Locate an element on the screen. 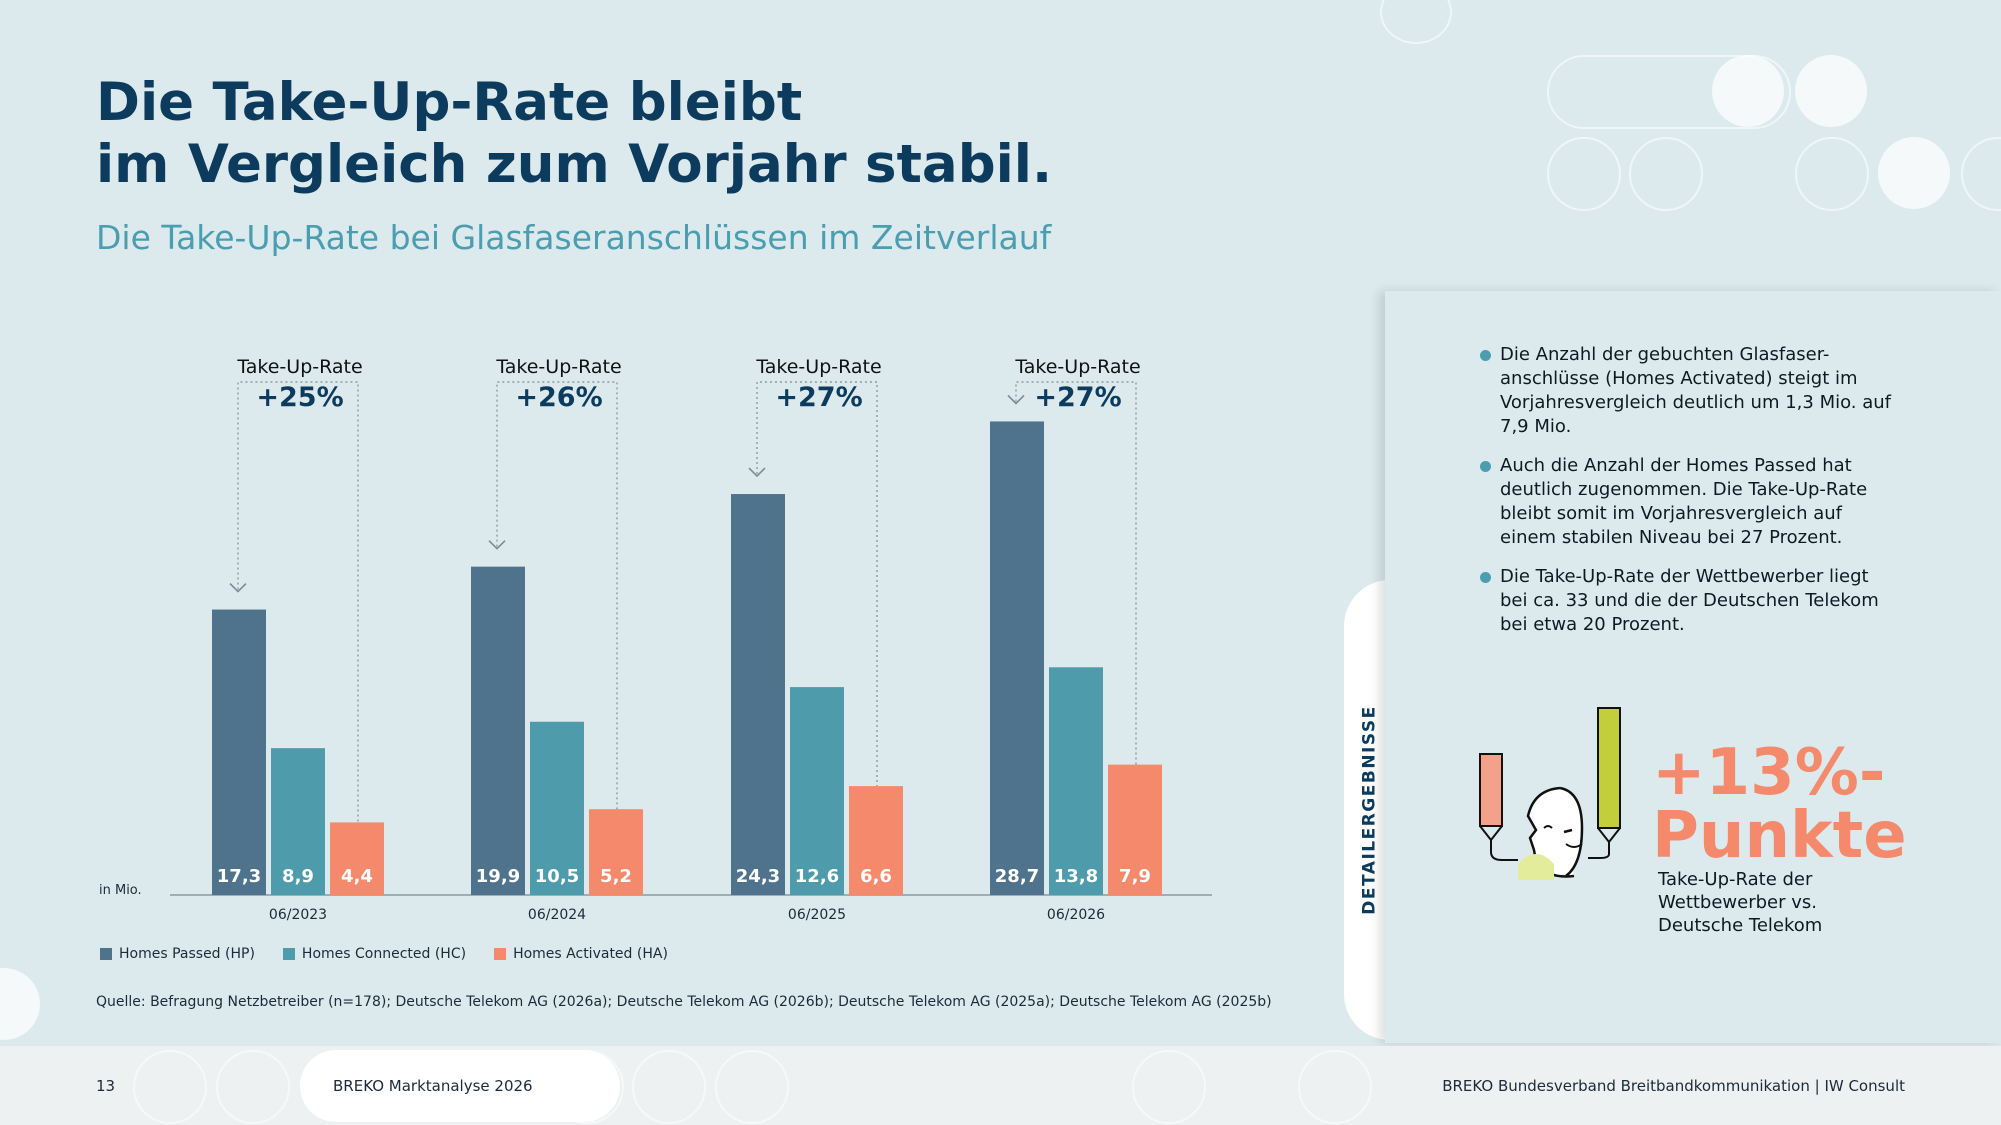 Image resolution: width=2001 pixels, height=1125 pixels. kpi-value: +13%- Punkte is located at coordinates (1779, 804).